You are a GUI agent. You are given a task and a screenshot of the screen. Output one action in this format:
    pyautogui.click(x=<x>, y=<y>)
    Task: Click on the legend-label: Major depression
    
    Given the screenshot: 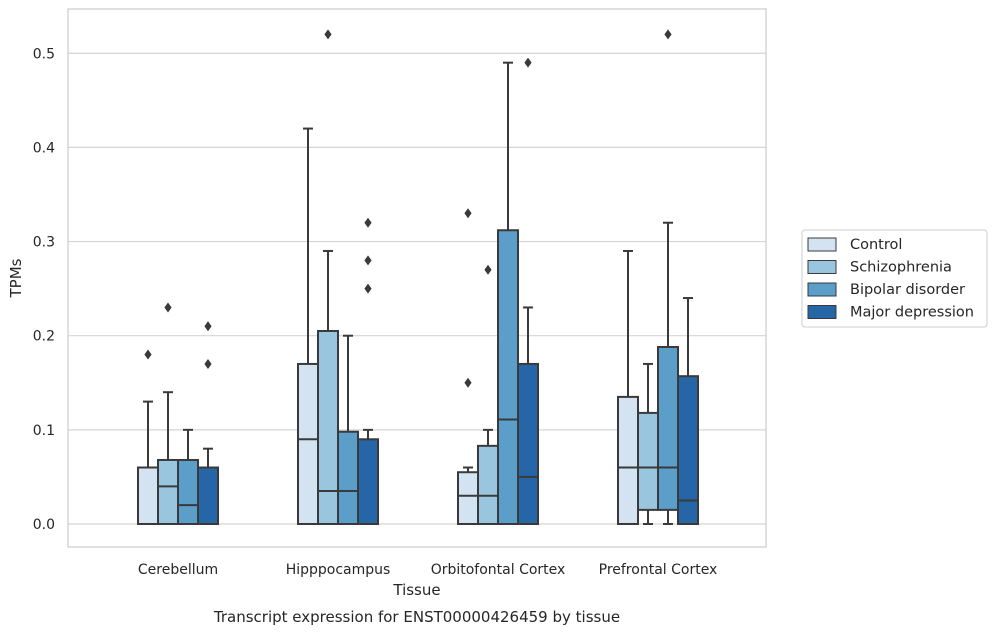 What is the action you would take?
    pyautogui.click(x=912, y=313)
    